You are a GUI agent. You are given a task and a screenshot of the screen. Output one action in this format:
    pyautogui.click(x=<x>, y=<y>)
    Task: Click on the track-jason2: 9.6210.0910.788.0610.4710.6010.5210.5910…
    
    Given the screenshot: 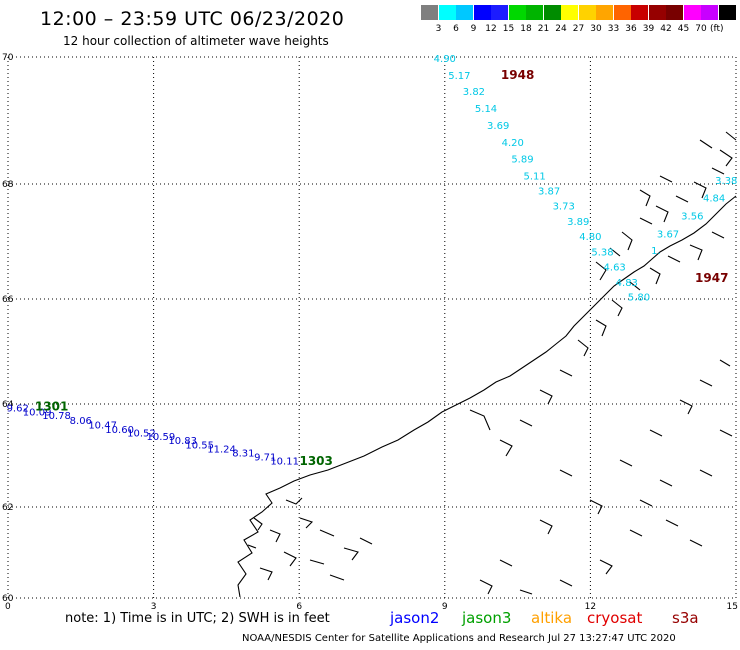 What is the action you would take?
    pyautogui.click(x=142, y=432)
    